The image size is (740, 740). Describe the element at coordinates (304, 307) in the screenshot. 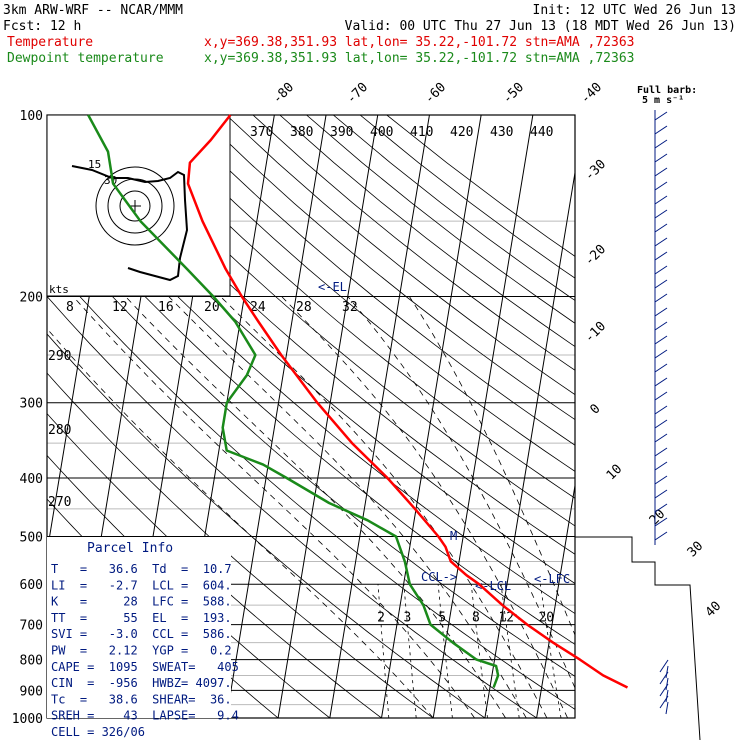

I see `mixing-ratio-label-upper: 28` at that location.